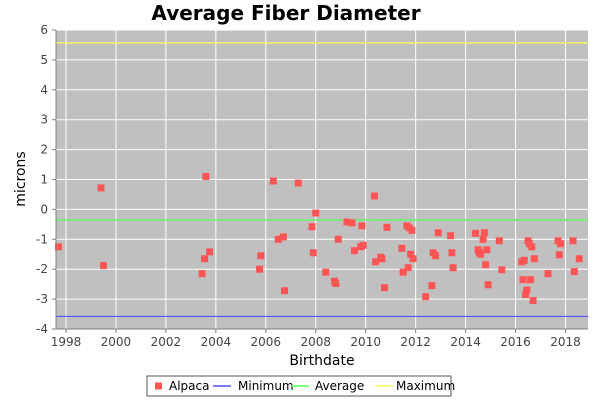 The width and height of the screenshot is (600, 400). I want to click on y-tick-label: -4, so click(42, 329).